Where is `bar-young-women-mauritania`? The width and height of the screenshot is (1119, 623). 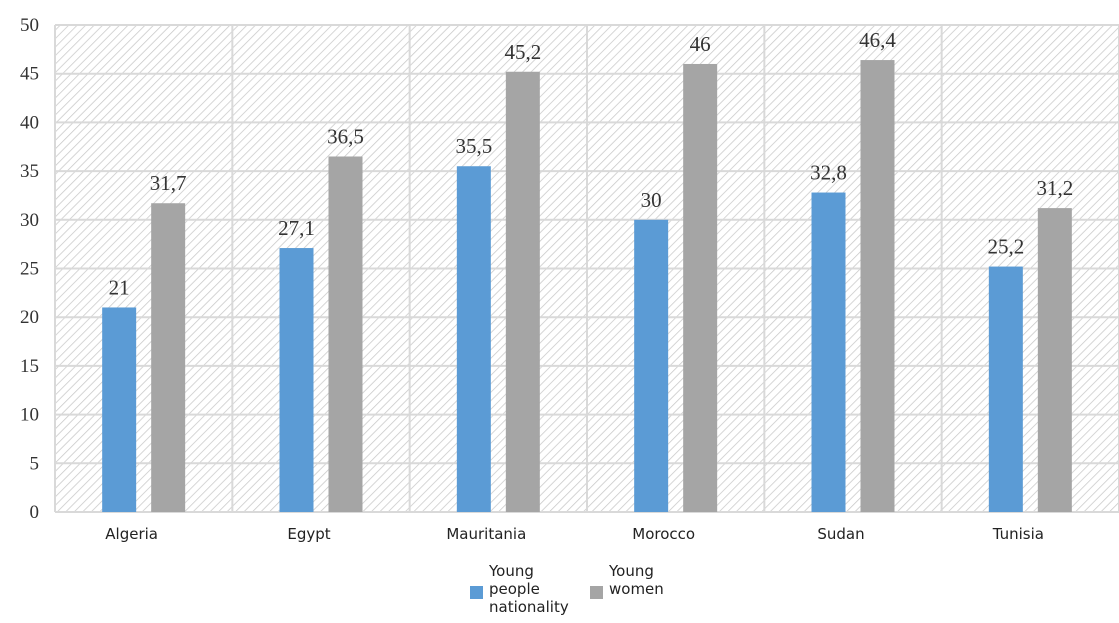 bar-young-women-mauritania is located at coordinates (522, 291).